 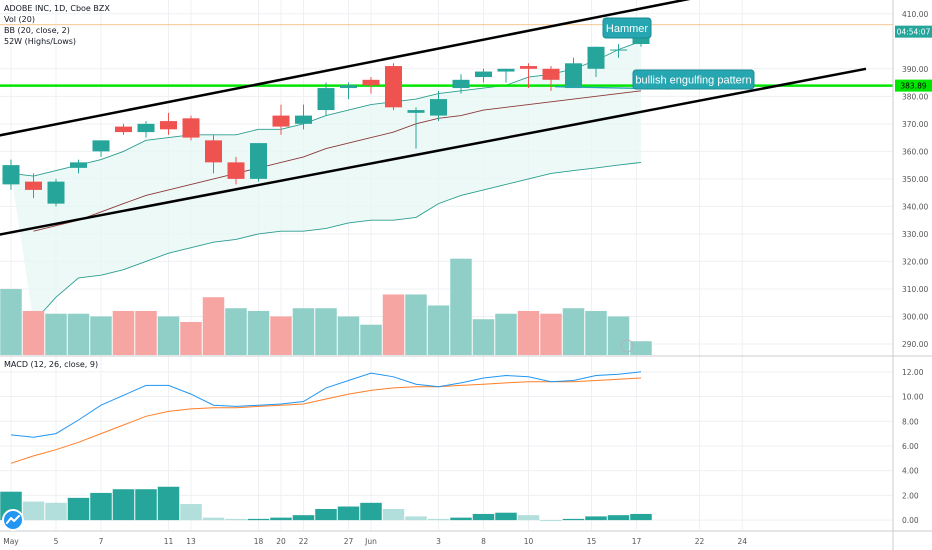 I want to click on annotation-engulfing-label: bullish engulfing pattern, so click(x=693, y=81).